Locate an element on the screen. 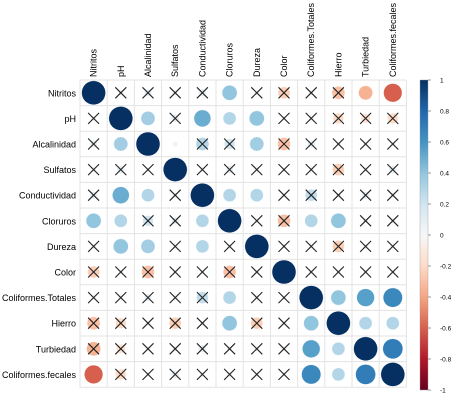  column-label: Coliformes.fecales is located at coordinates (393, 39).